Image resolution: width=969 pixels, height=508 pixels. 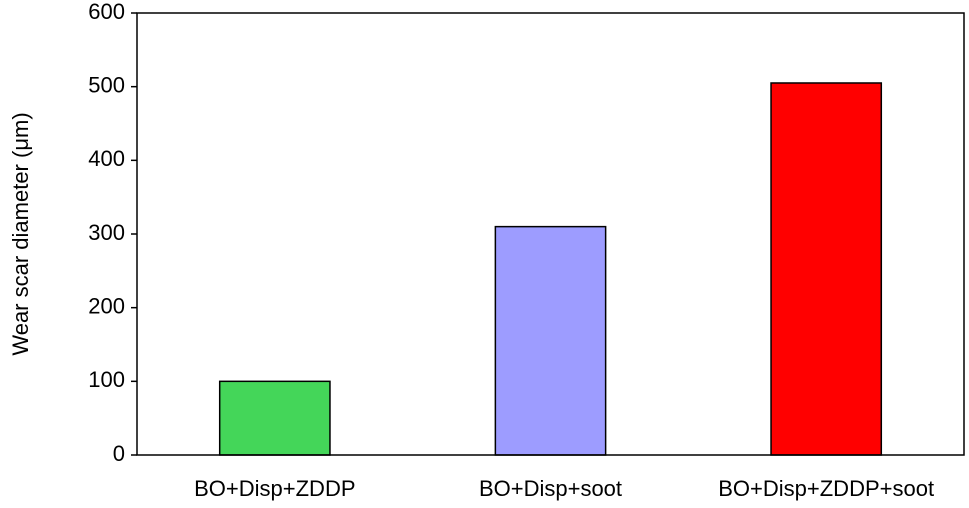 What do you see at coordinates (106, 232) in the screenshot?
I see `y-tick-label: 300` at bounding box center [106, 232].